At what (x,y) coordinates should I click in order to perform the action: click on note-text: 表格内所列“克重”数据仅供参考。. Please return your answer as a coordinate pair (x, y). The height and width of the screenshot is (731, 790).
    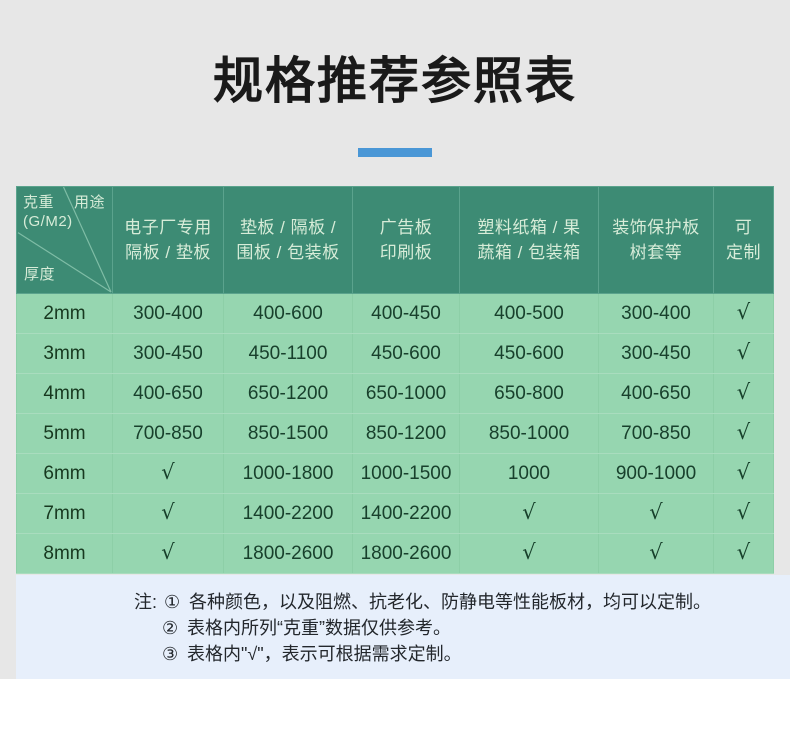
    Looking at the image, I should click on (319, 628).